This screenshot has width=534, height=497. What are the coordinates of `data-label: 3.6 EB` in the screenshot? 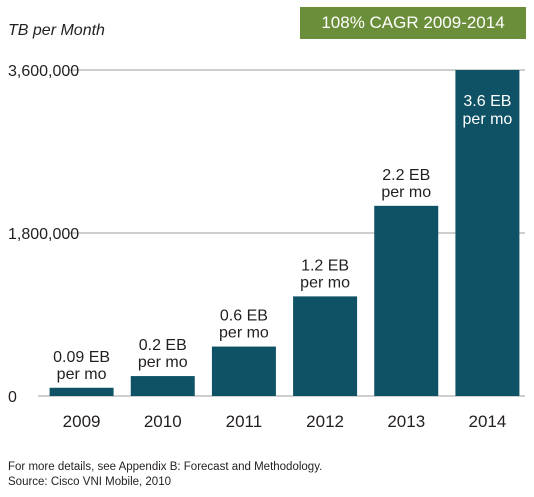 It's located at (487, 101).